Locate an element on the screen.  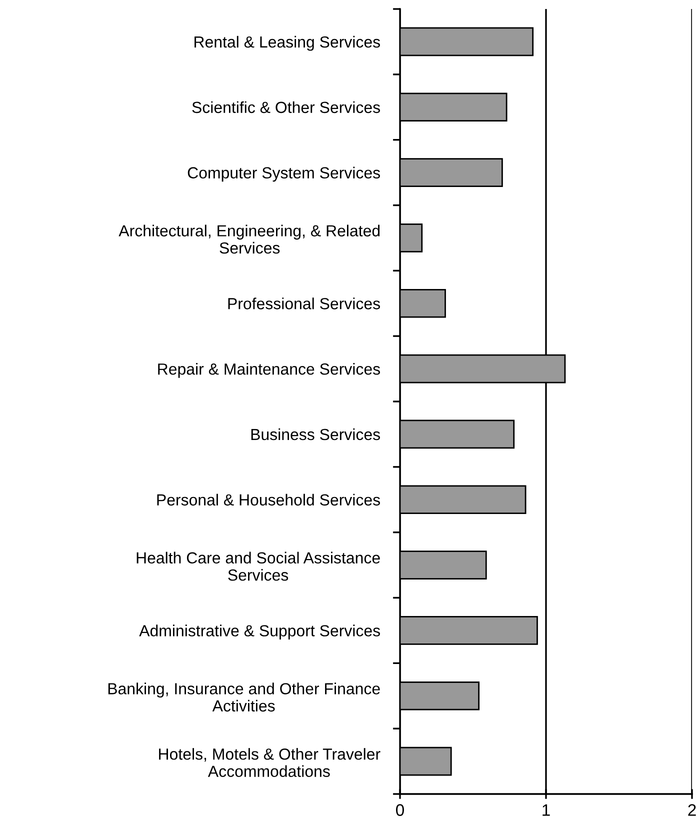
y-tick-label: Personal & Household Services is located at coordinates (268, 500).